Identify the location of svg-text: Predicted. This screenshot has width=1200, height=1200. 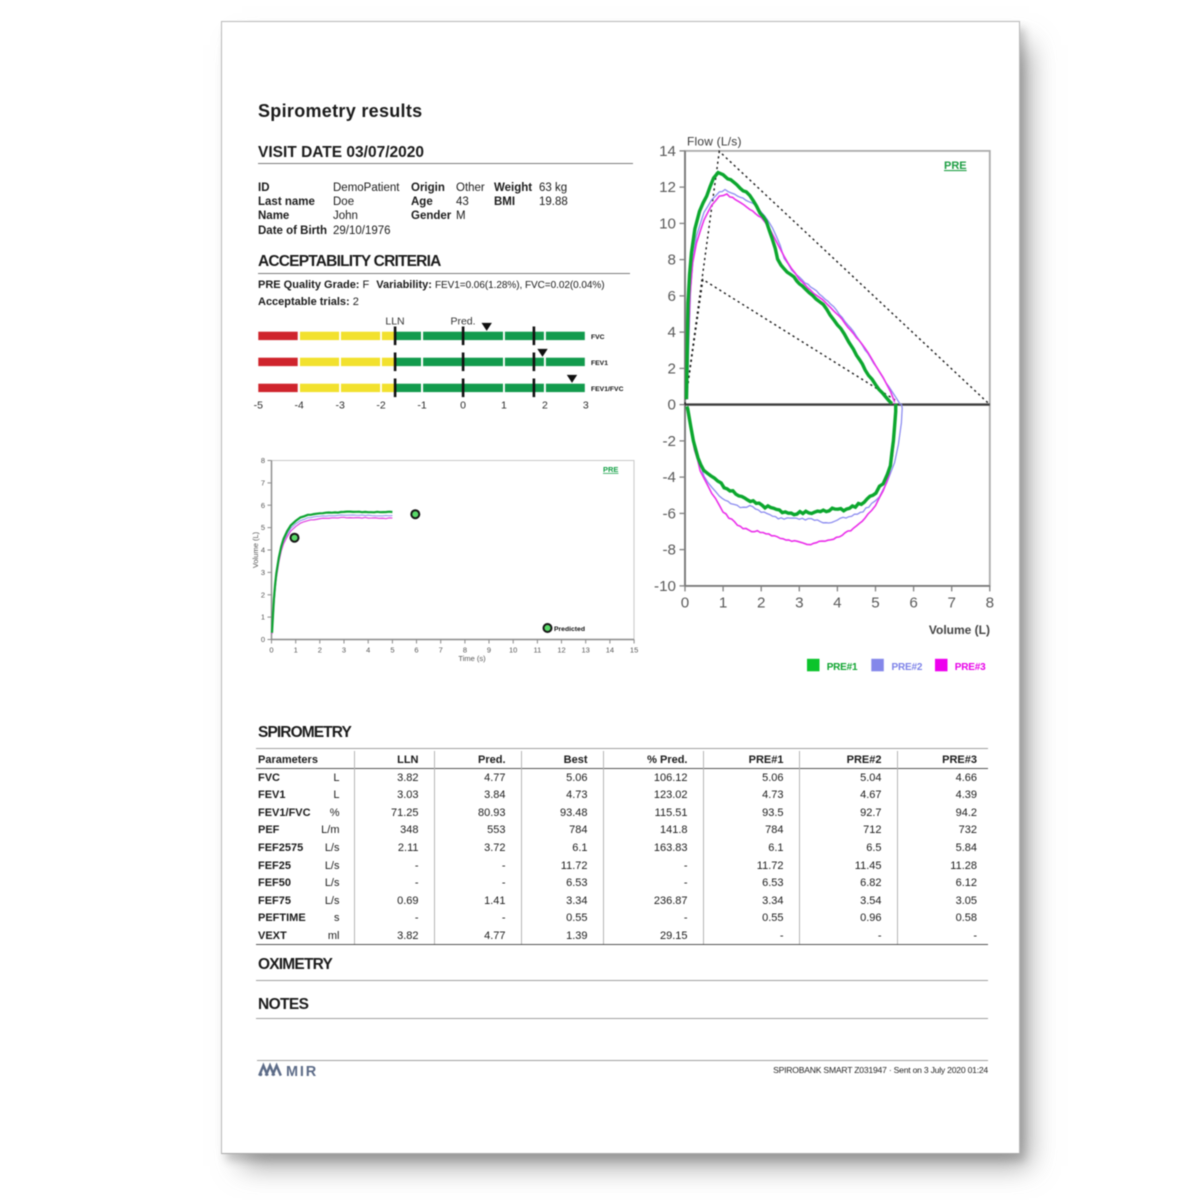
(569, 629).